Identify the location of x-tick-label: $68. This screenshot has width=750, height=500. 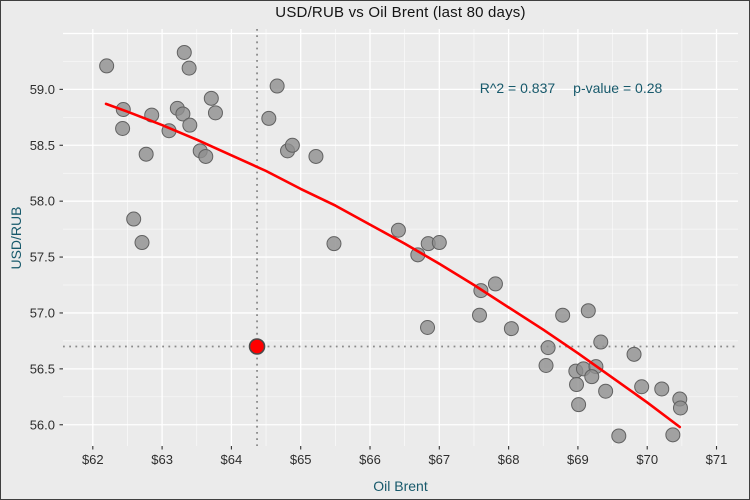
(509, 459).